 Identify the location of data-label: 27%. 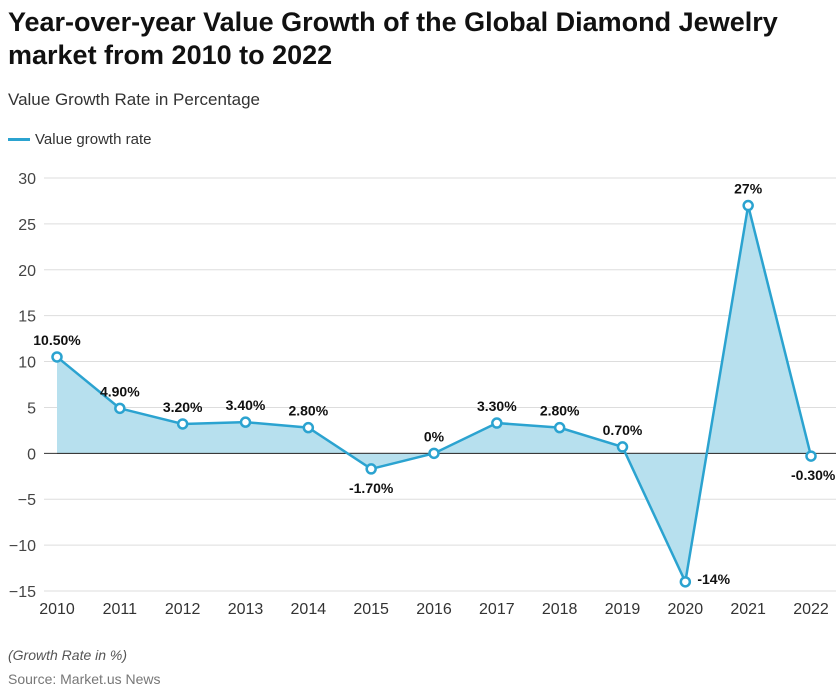
(748, 189).